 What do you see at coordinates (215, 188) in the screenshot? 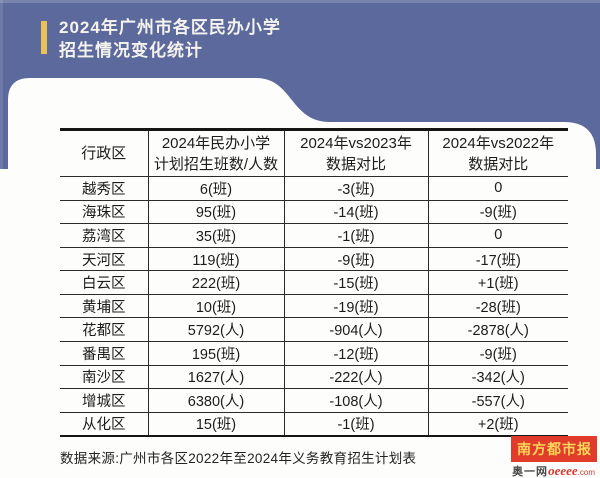
I see `table-cell: 6(班)` at bounding box center [215, 188].